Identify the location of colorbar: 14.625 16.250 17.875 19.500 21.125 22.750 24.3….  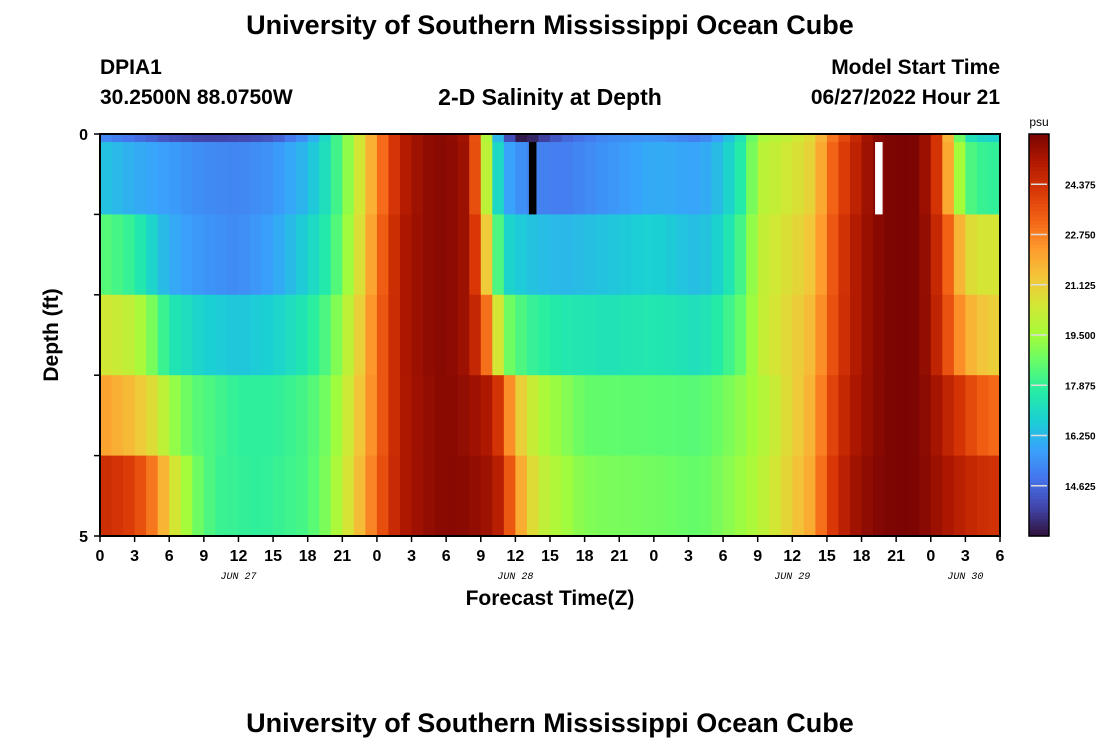
(1062, 326).